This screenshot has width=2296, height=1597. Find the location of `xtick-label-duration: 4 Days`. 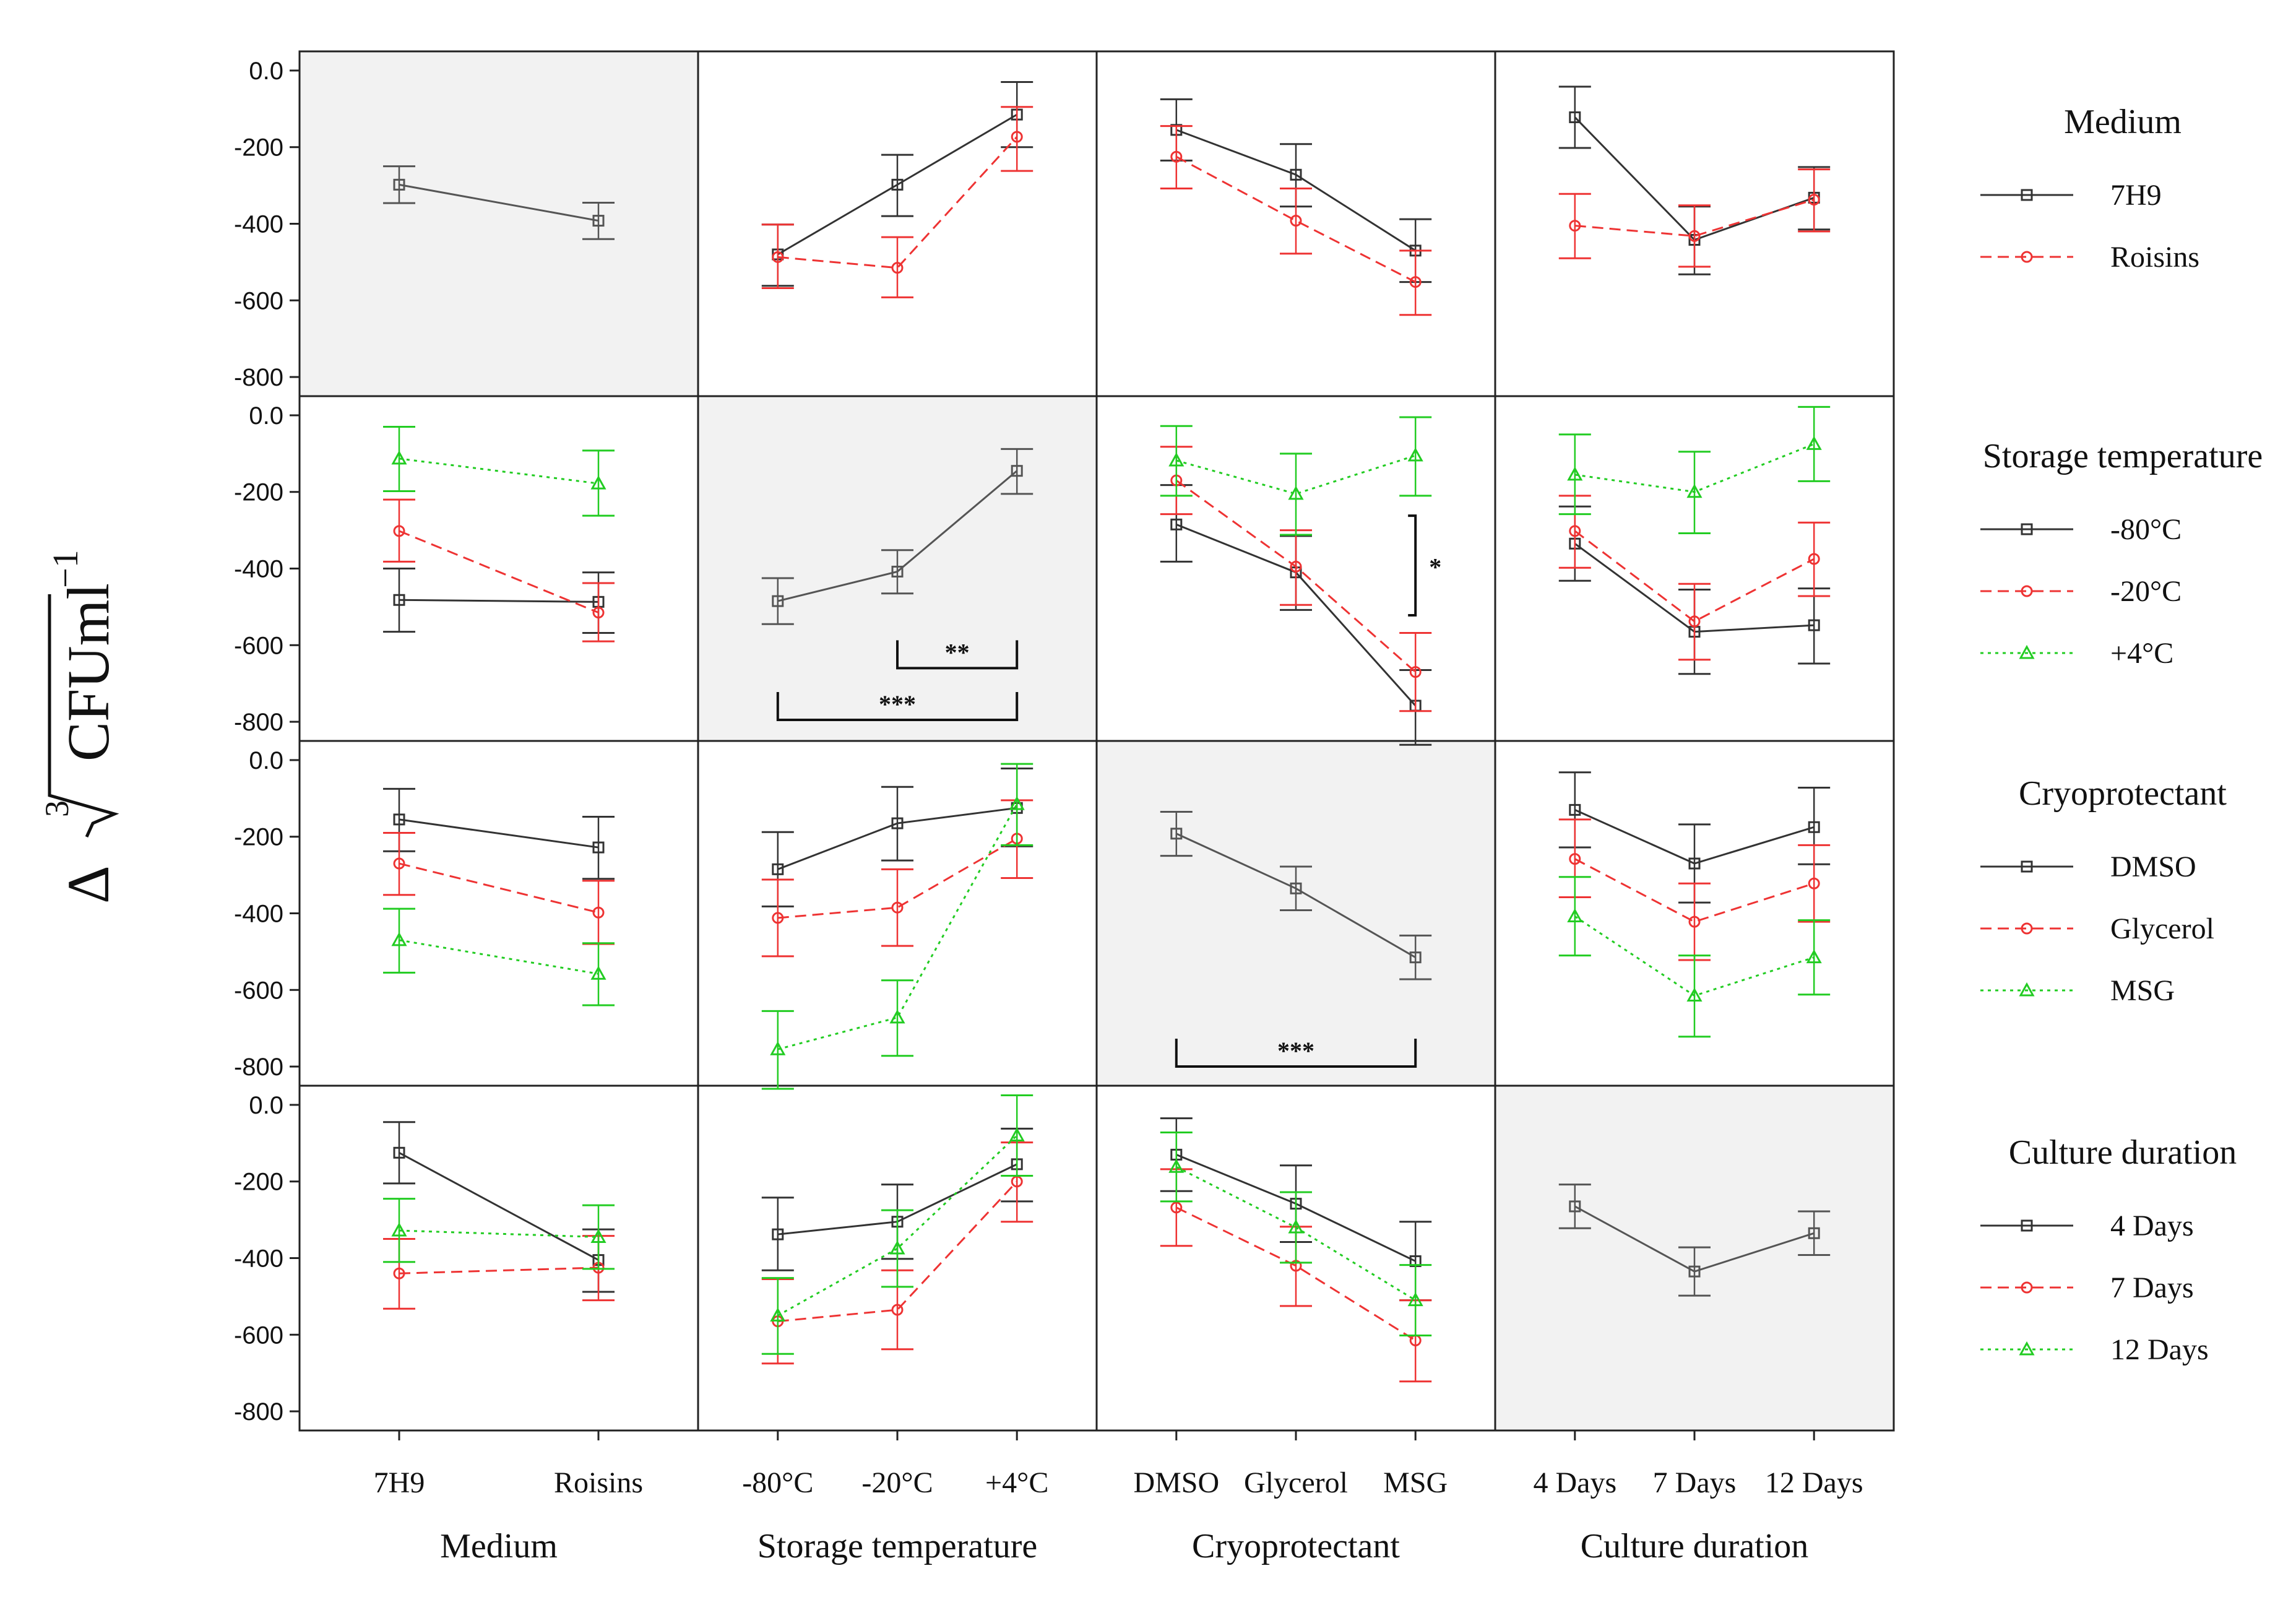

xtick-label-duration: 4 Days is located at coordinates (1574, 1482).